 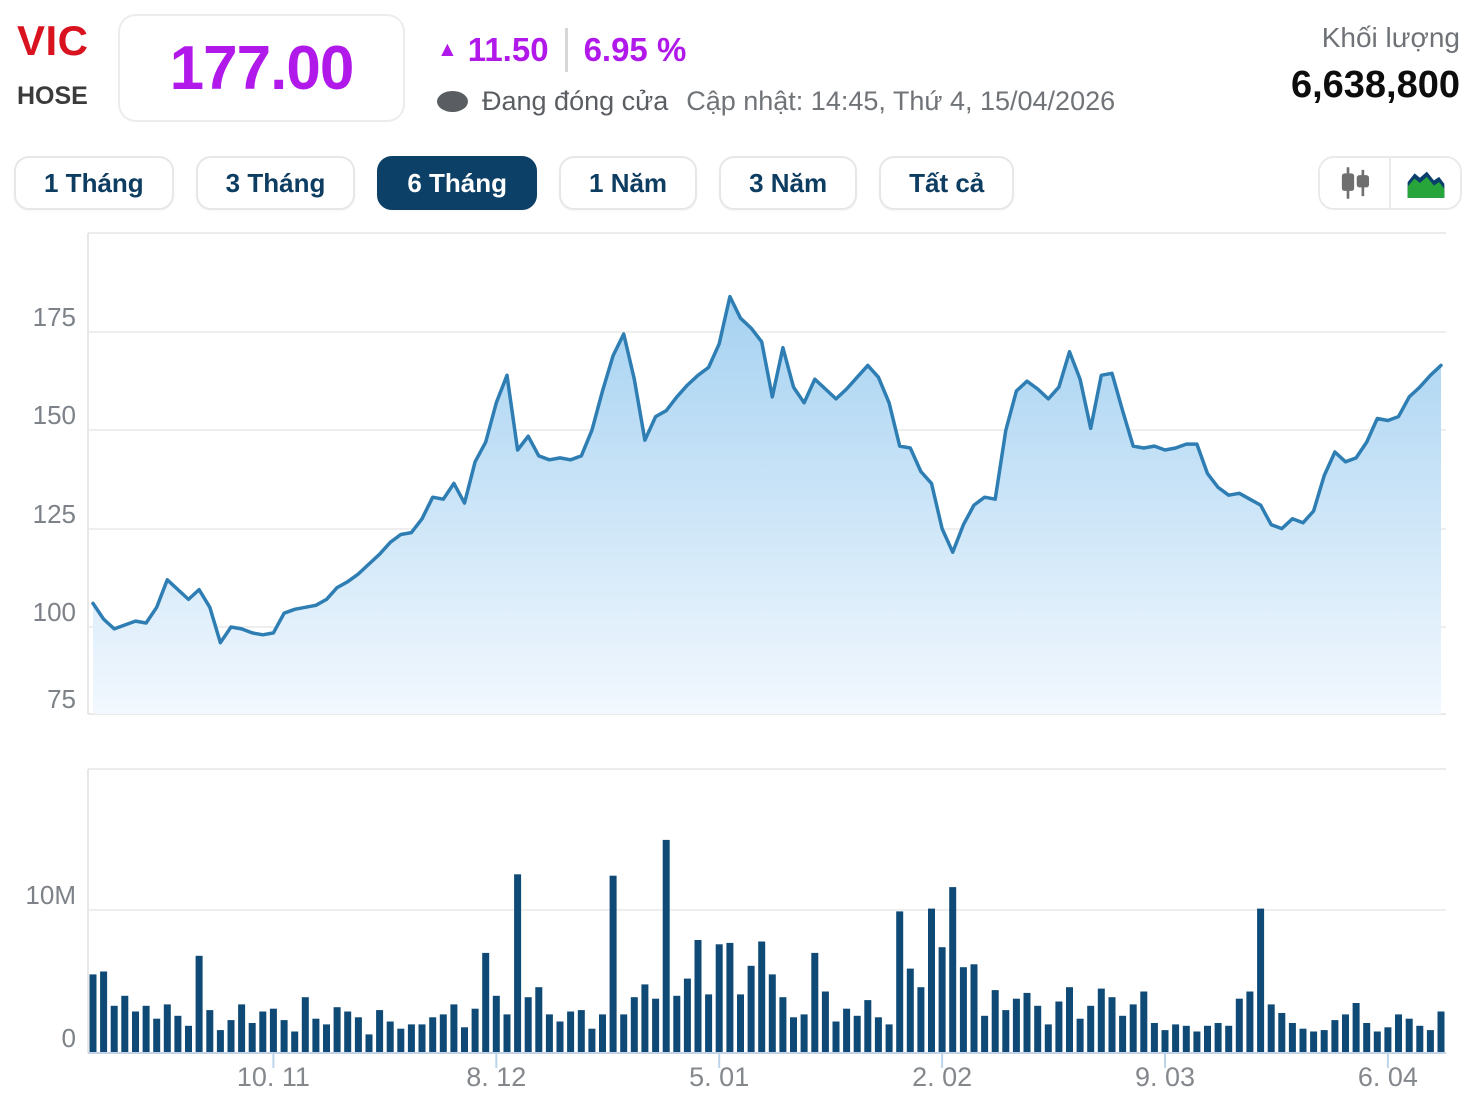 What do you see at coordinates (628, 183) in the screenshot?
I see `tab-1-nam: 1 Năm` at bounding box center [628, 183].